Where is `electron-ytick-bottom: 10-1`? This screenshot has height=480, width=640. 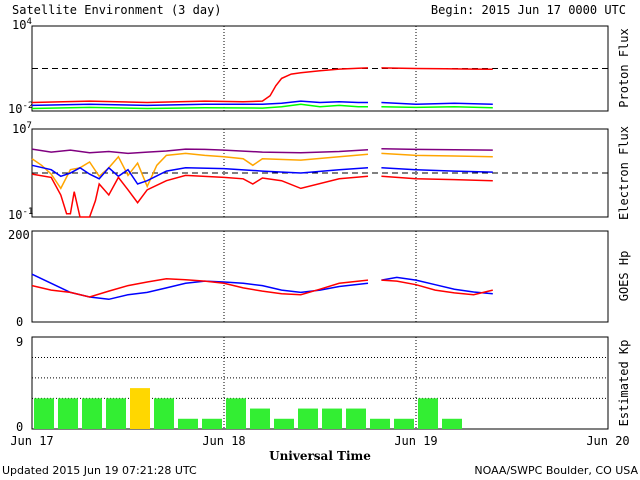 electron-ytick-bottom: 10-1 is located at coordinates (20, 214).